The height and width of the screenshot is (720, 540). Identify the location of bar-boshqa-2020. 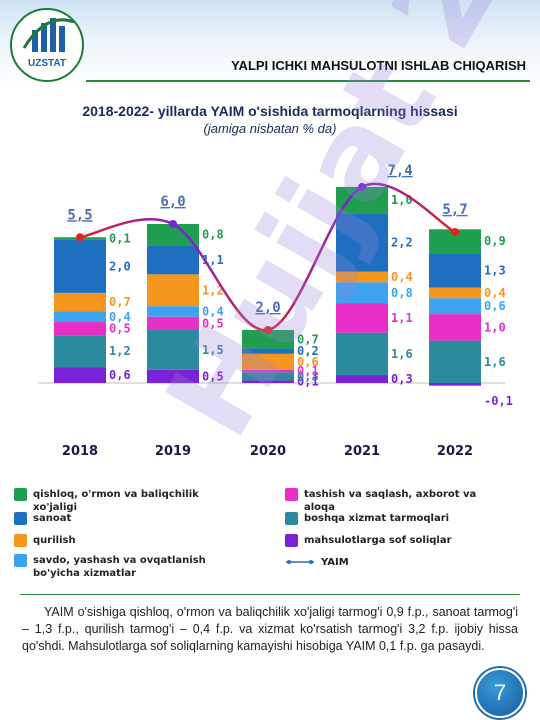
(268, 376).